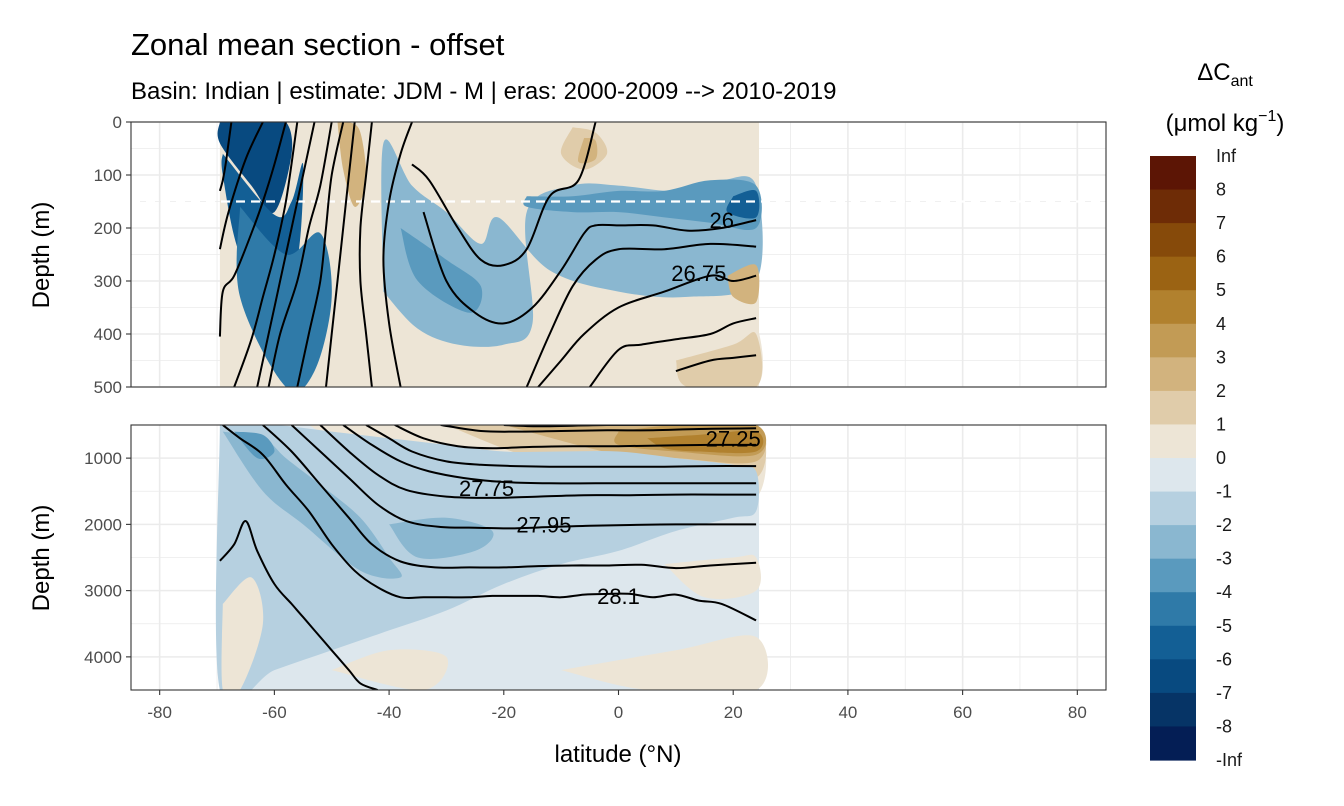 This screenshot has height=806, width=1344. What do you see at coordinates (665, 662) in the screenshot?
I see `shading-region-a1e` at bounding box center [665, 662].